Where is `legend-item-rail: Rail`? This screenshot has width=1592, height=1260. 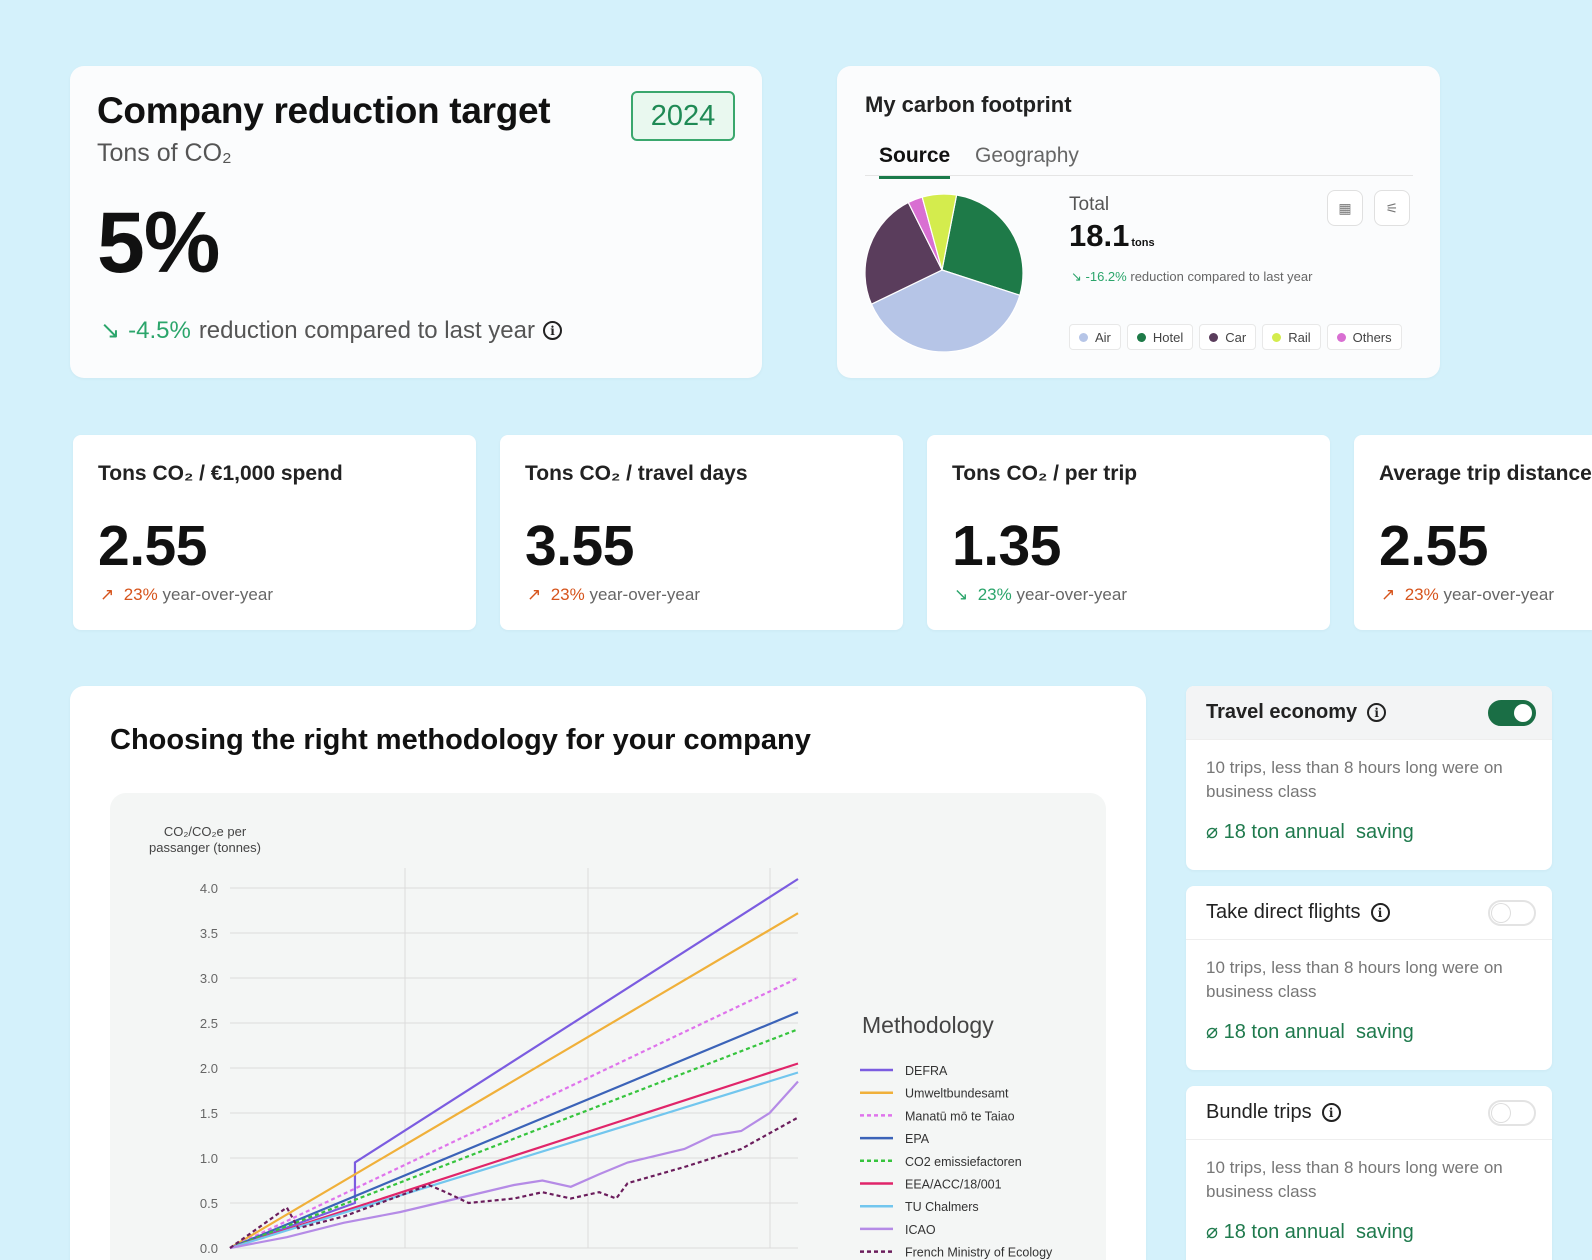 legend-item-rail: Rail is located at coordinates (1291, 337).